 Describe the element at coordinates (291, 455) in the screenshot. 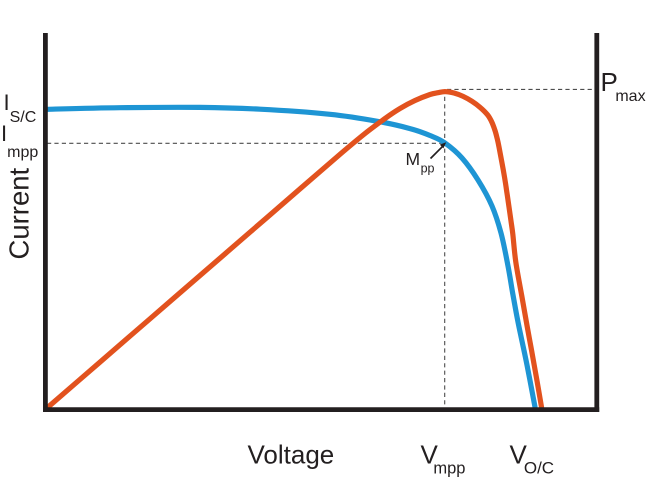

I see `svg-text: Voltage` at that location.